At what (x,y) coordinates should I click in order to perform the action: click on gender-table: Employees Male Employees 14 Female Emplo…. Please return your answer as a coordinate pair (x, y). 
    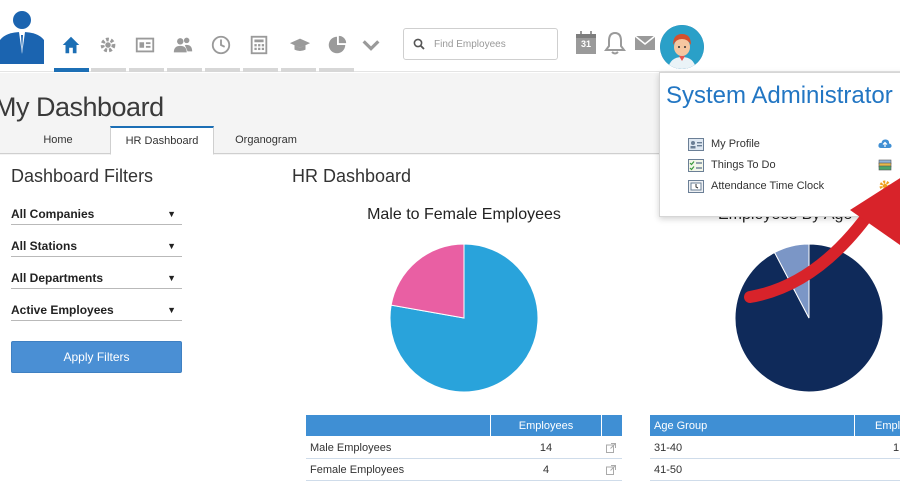
    Looking at the image, I should click on (464, 450).